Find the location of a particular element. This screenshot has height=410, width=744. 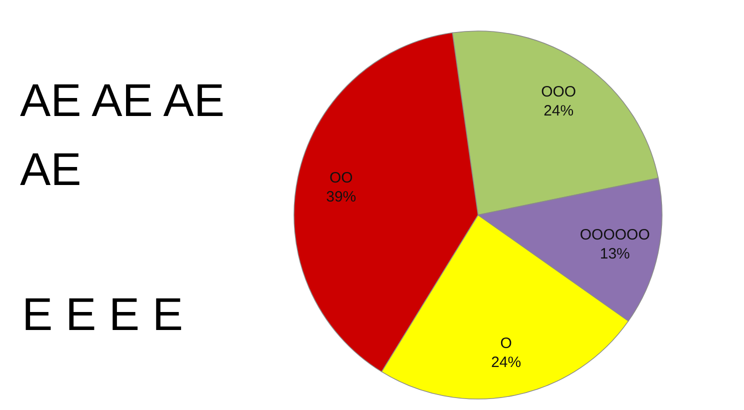

data-label: 39% is located at coordinates (341, 197).